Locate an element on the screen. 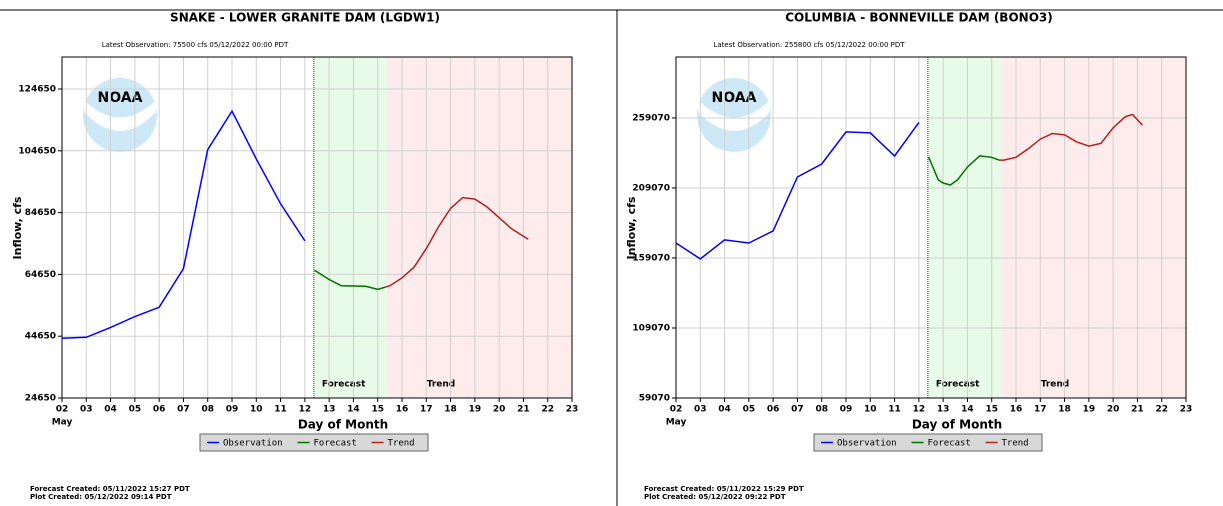 The width and height of the screenshot is (1223, 506). y-tick-label: 64650 is located at coordinates (40, 275).